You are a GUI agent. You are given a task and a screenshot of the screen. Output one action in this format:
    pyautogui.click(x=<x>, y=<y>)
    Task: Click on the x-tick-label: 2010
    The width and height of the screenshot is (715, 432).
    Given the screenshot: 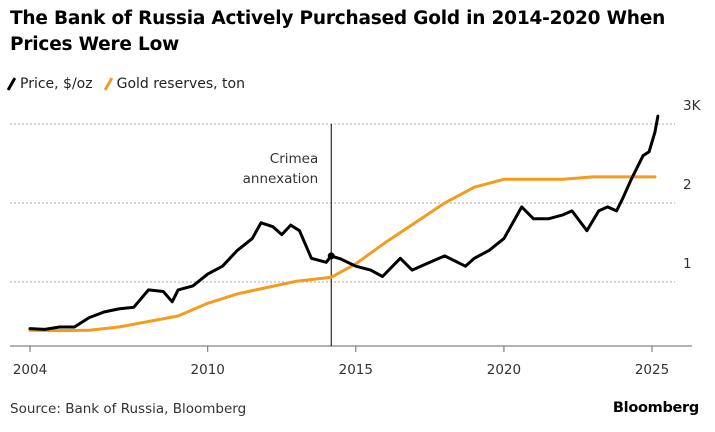 What is the action you would take?
    pyautogui.click(x=208, y=370)
    